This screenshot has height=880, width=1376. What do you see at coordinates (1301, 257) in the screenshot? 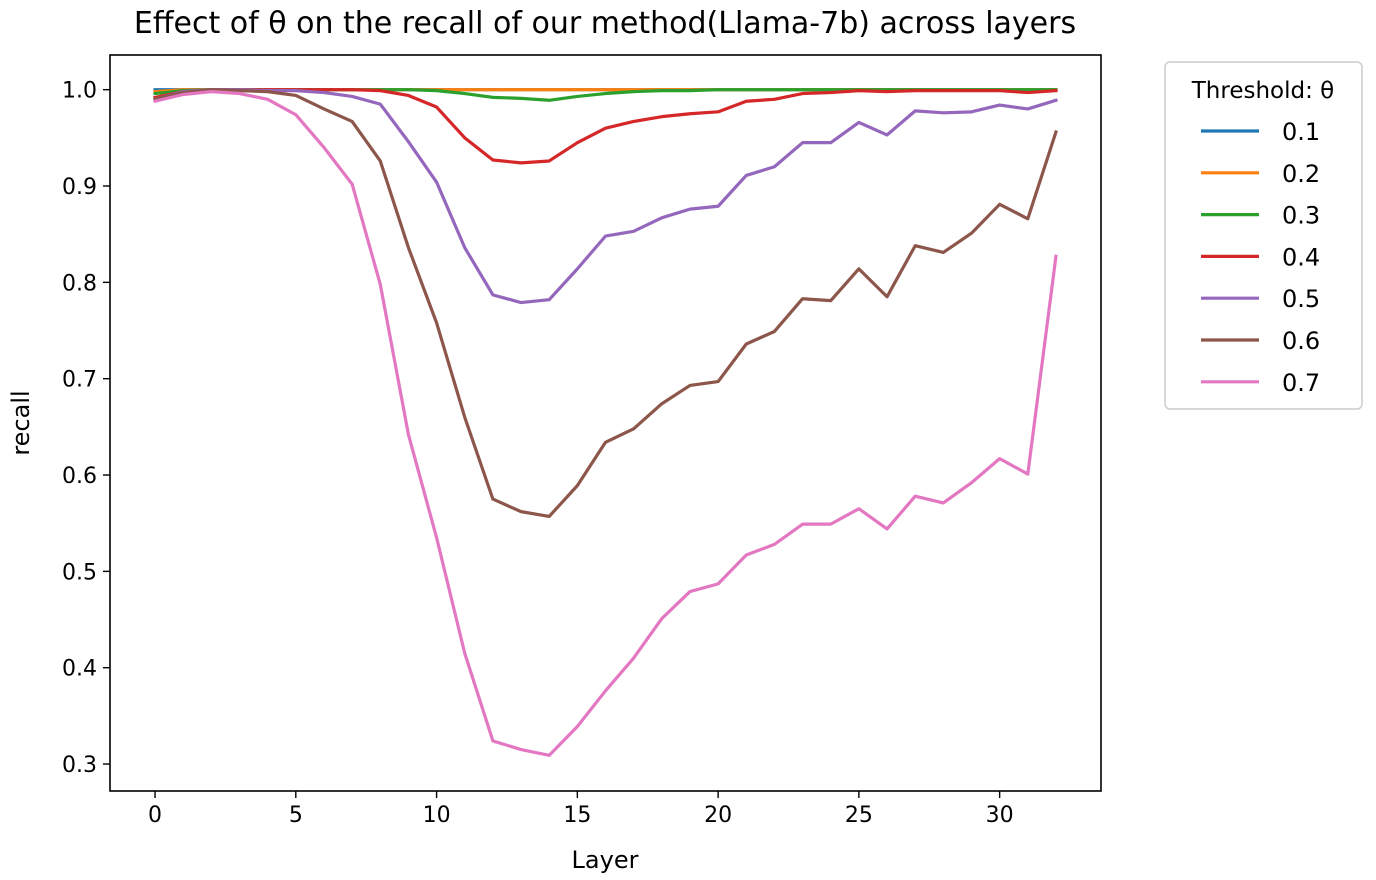
I see `legend-label: 0.4` at bounding box center [1301, 257].